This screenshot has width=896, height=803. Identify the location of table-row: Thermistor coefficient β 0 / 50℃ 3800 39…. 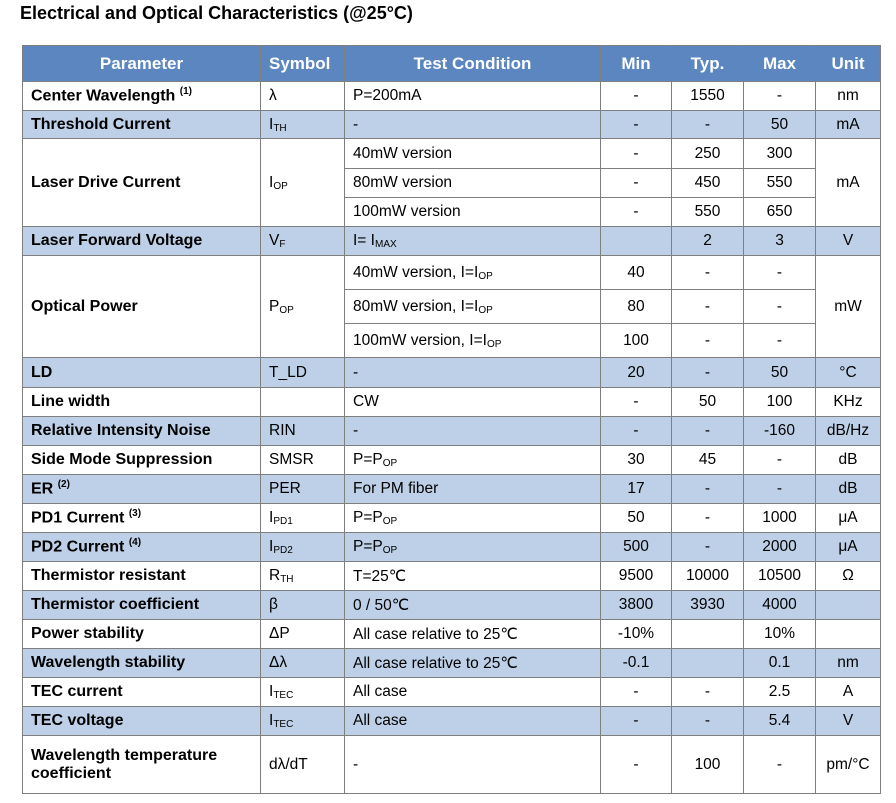
(451, 605).